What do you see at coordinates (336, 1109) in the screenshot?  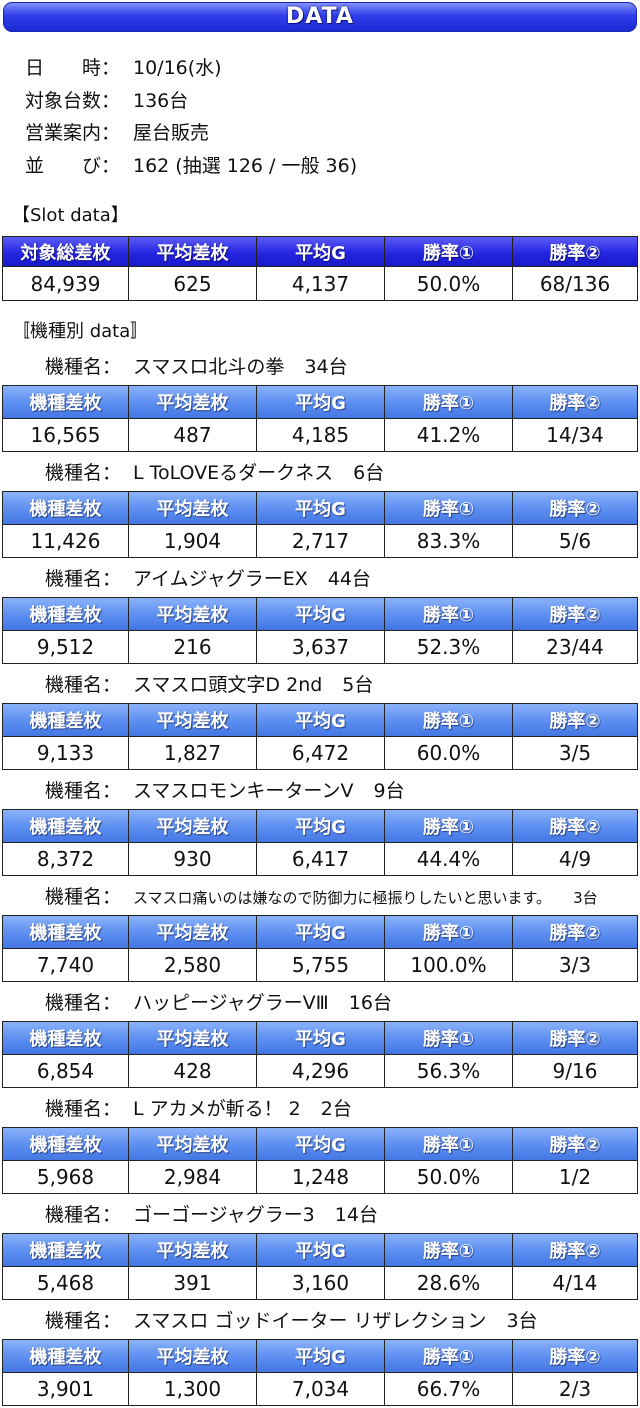 I see `machine-unit-count: 2台` at bounding box center [336, 1109].